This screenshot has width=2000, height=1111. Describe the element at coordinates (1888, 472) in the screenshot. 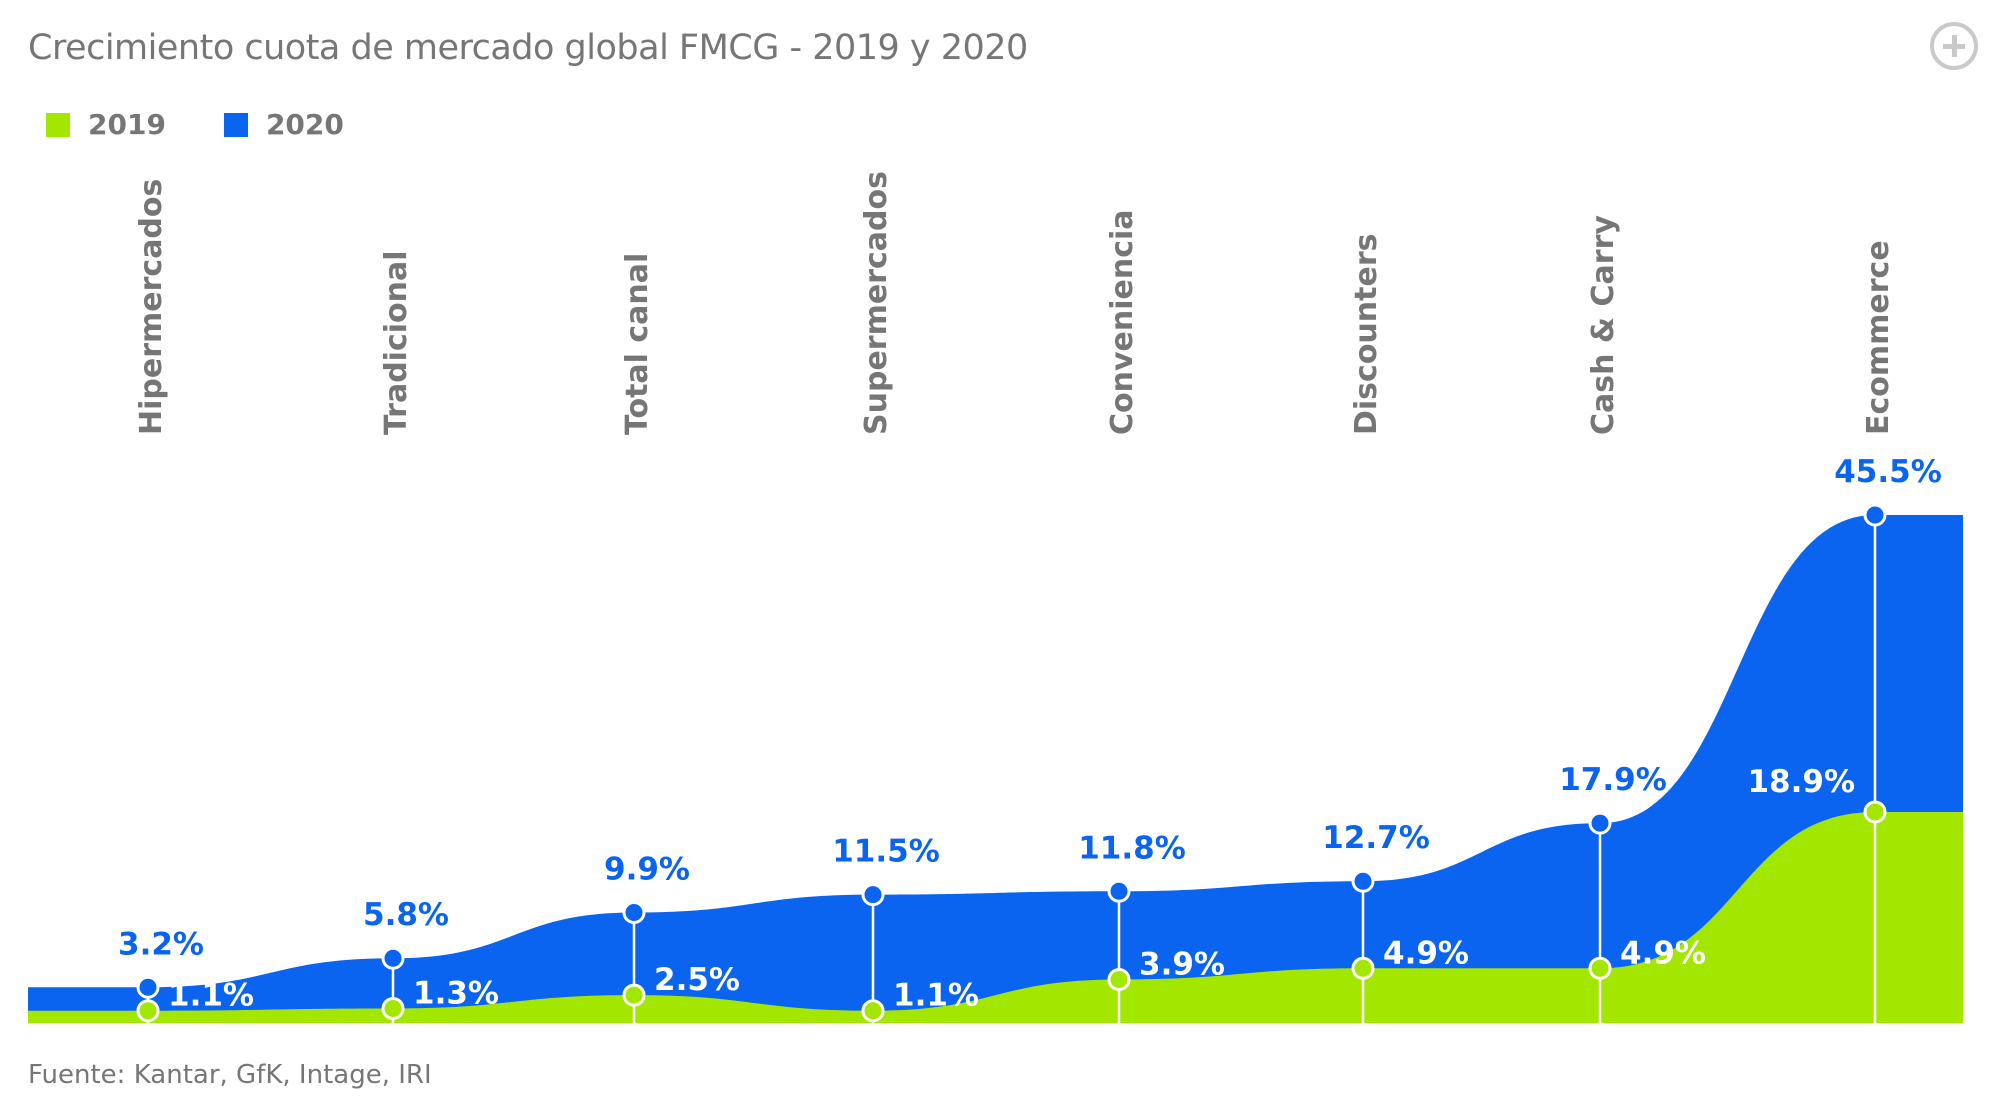

I see `data-label-2020: 45.5%` at that location.